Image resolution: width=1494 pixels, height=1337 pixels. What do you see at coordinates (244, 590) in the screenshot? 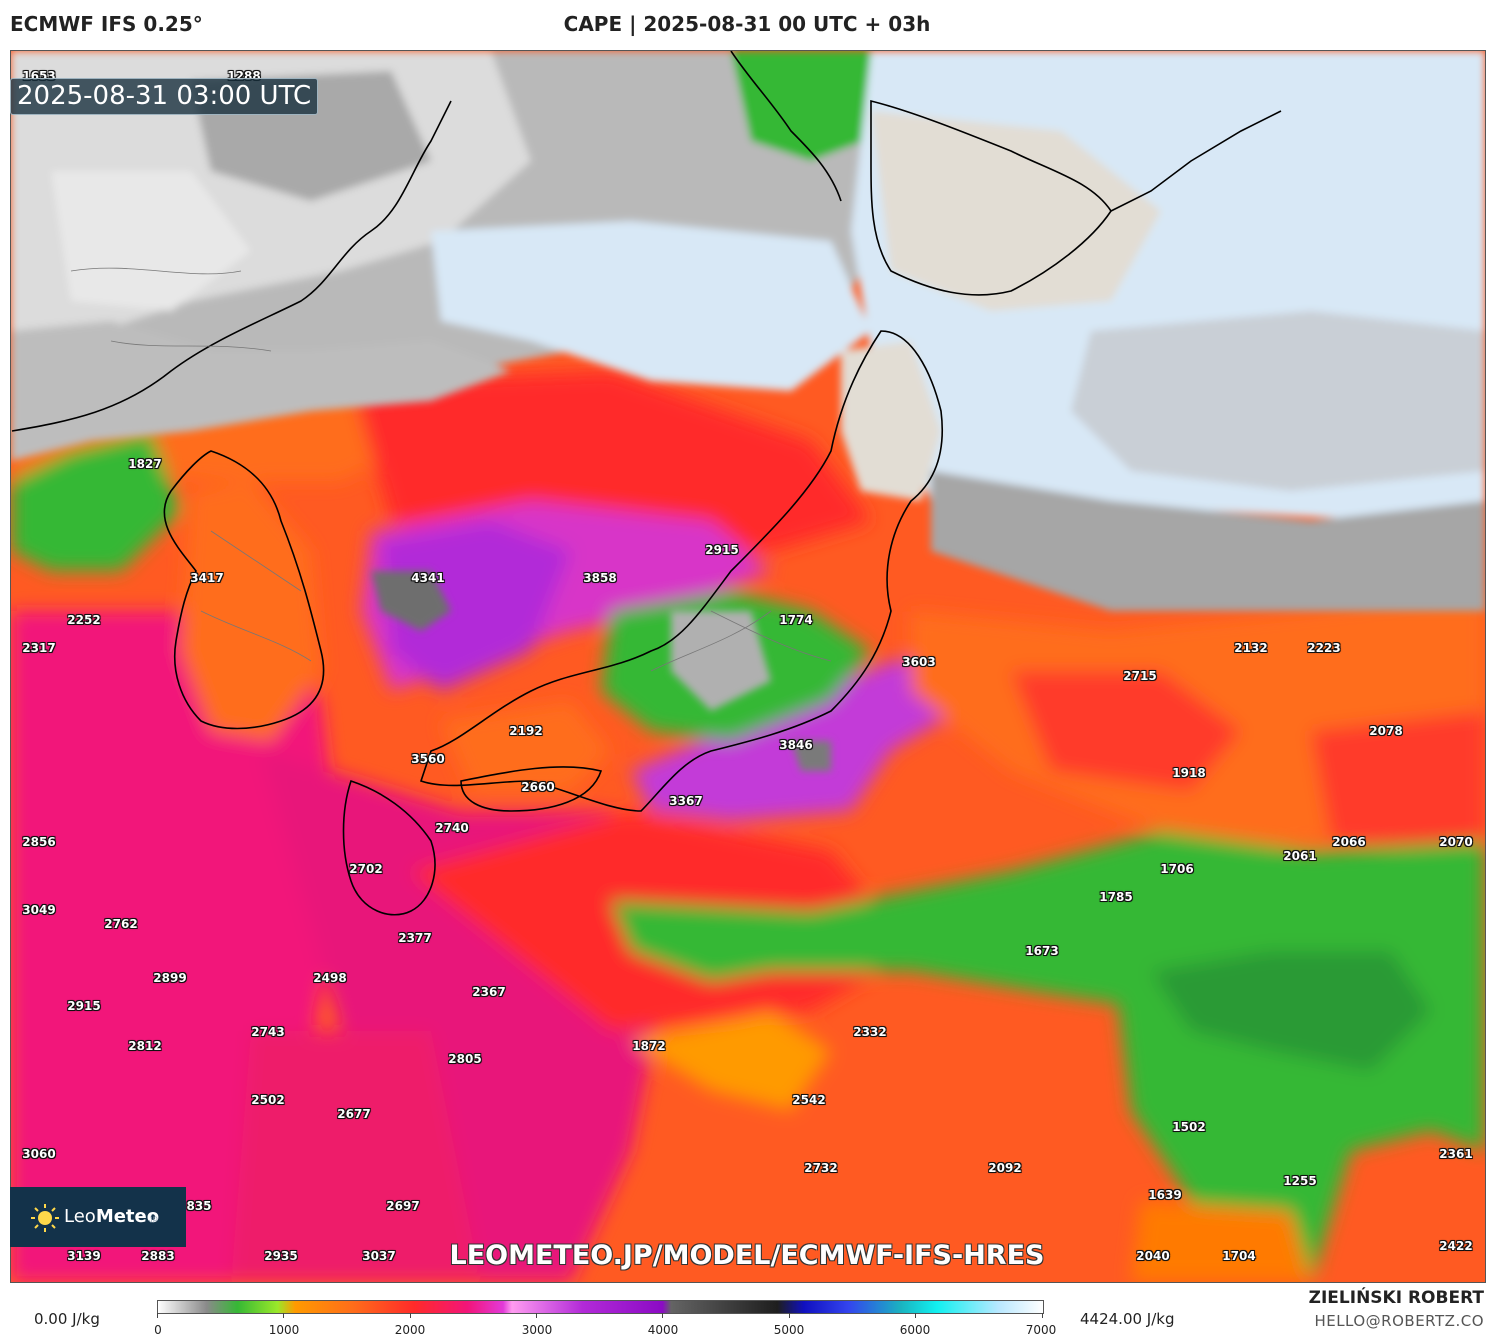
I see `coast-korea` at bounding box center [244, 590].